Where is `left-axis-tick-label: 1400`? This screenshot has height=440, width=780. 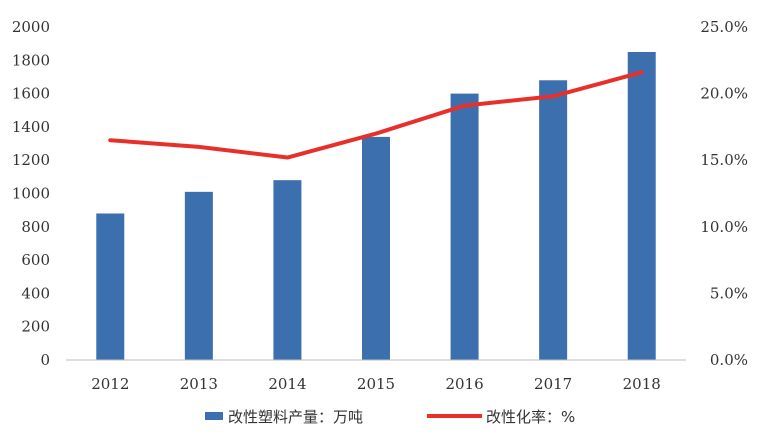 left-axis-tick-label: 1400 is located at coordinates (31, 127).